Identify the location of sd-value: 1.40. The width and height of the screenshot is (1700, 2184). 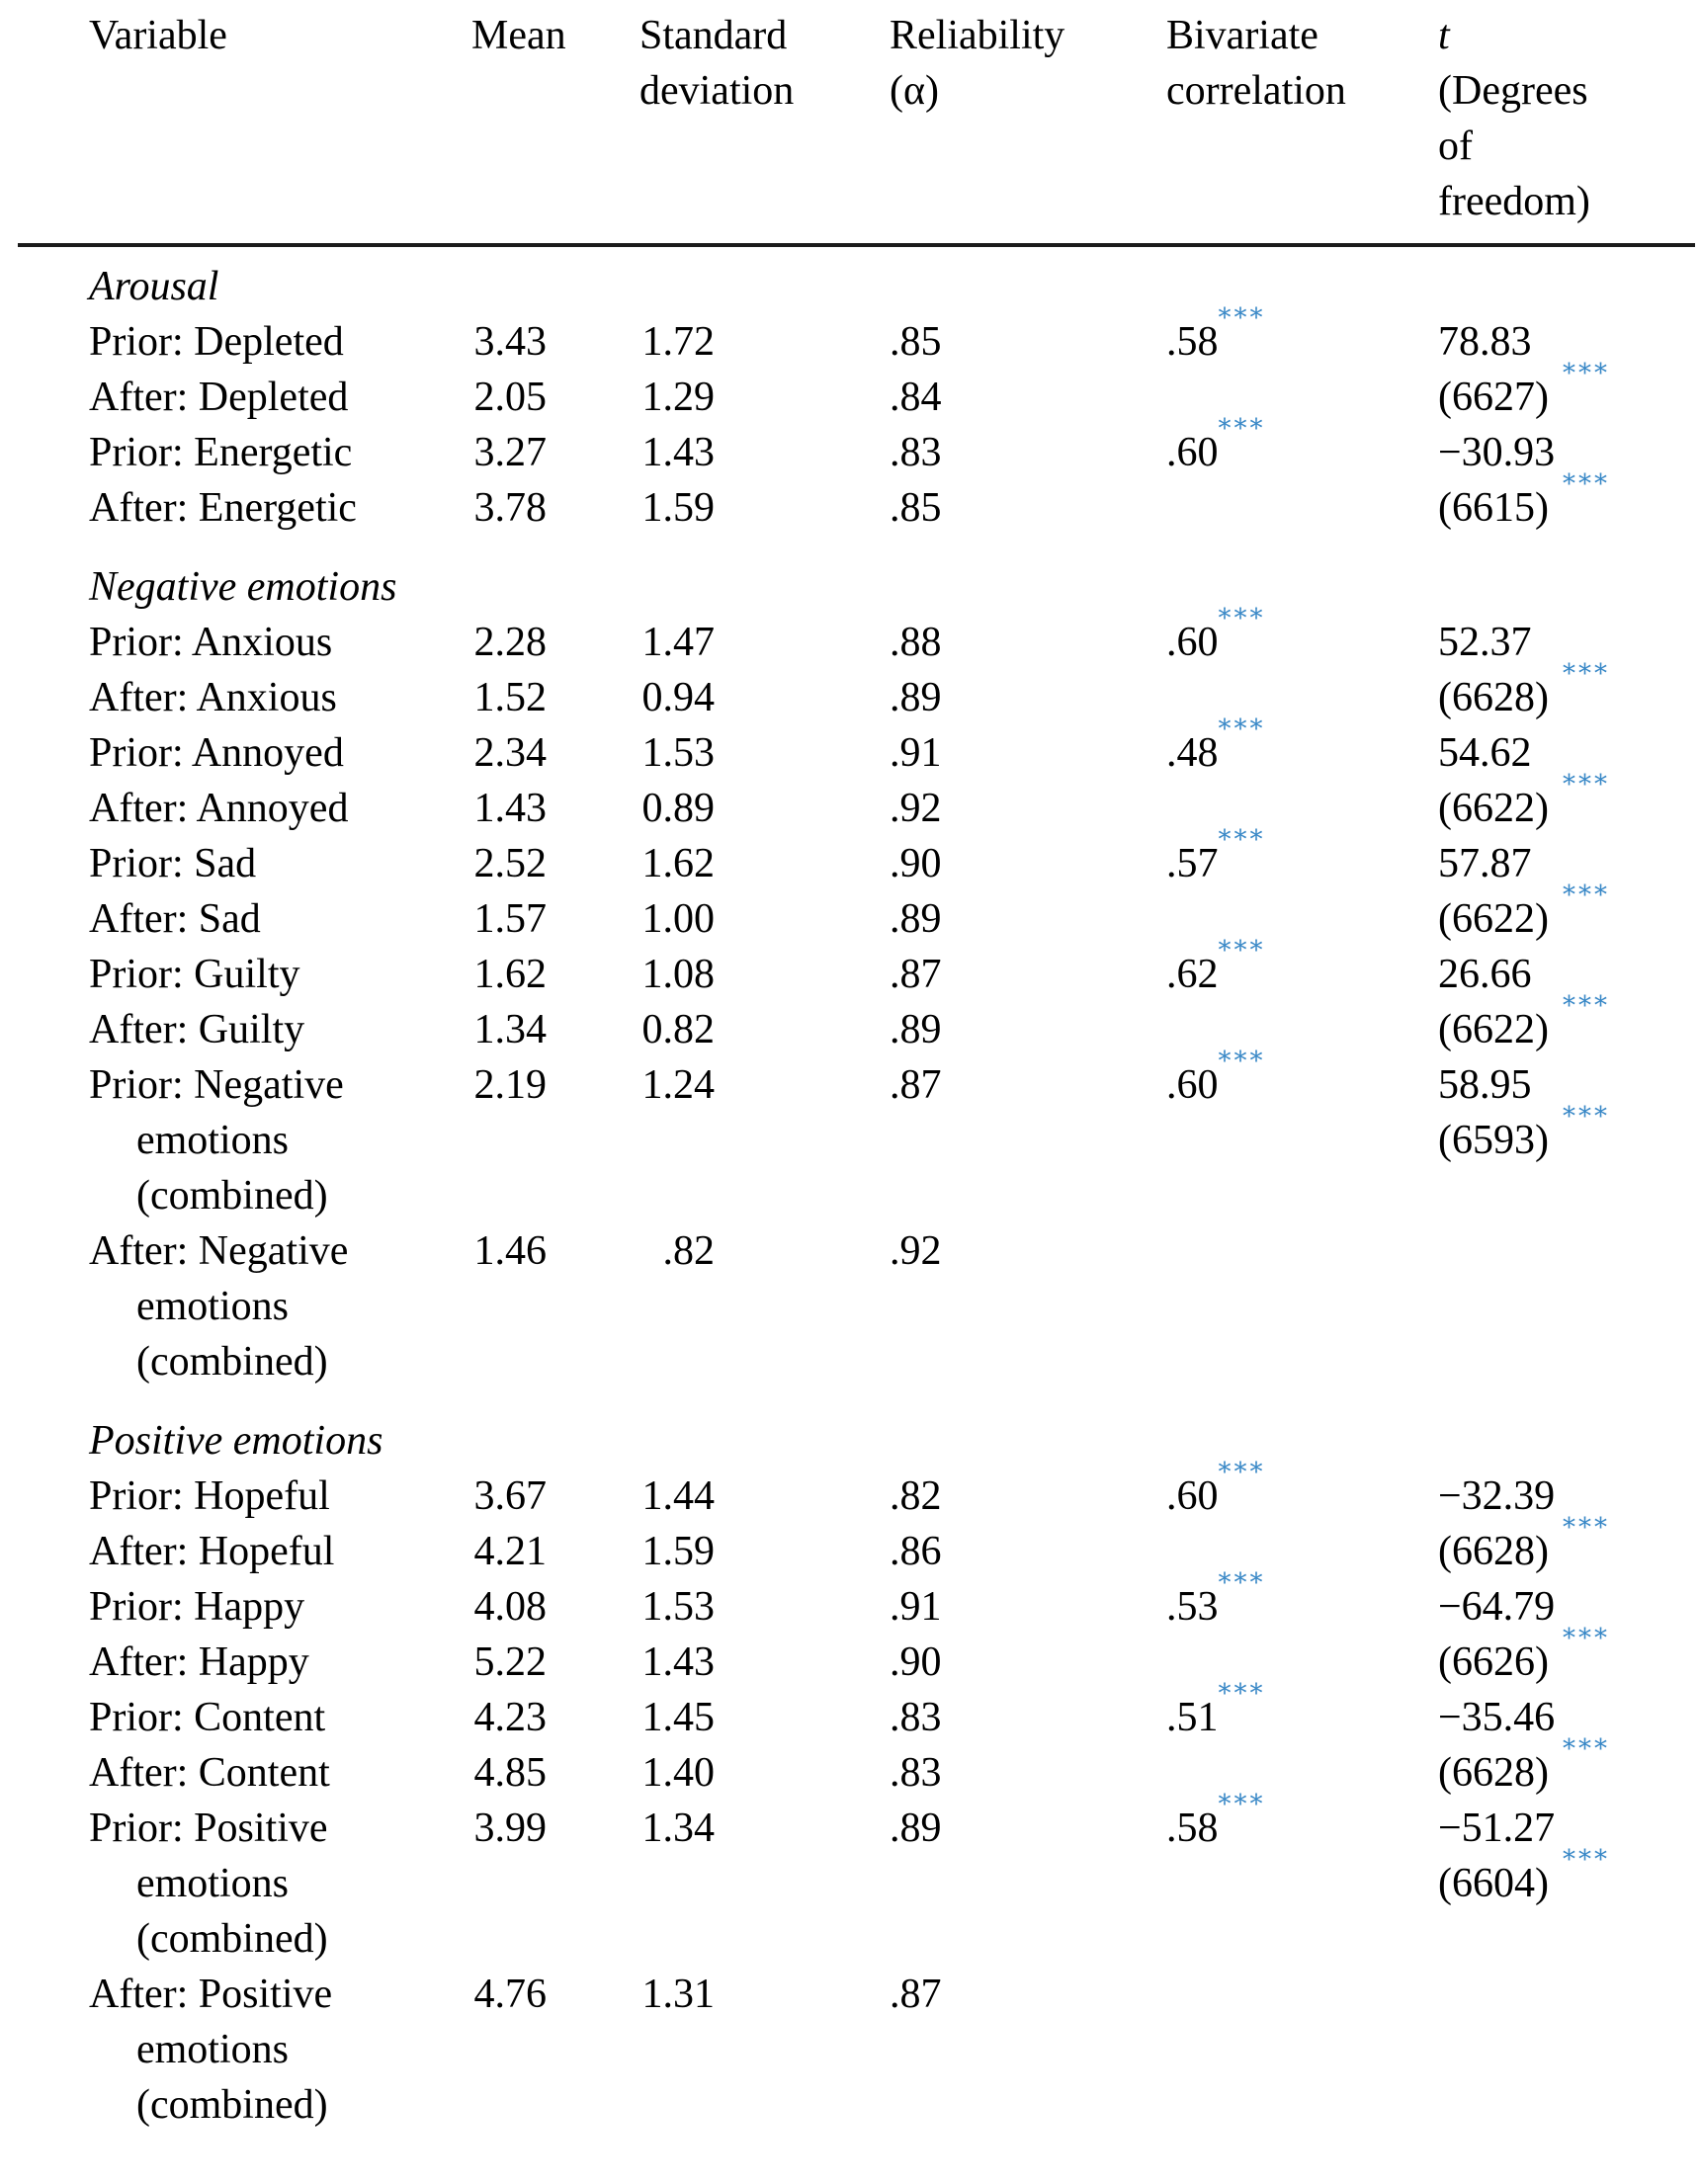
(678, 1773).